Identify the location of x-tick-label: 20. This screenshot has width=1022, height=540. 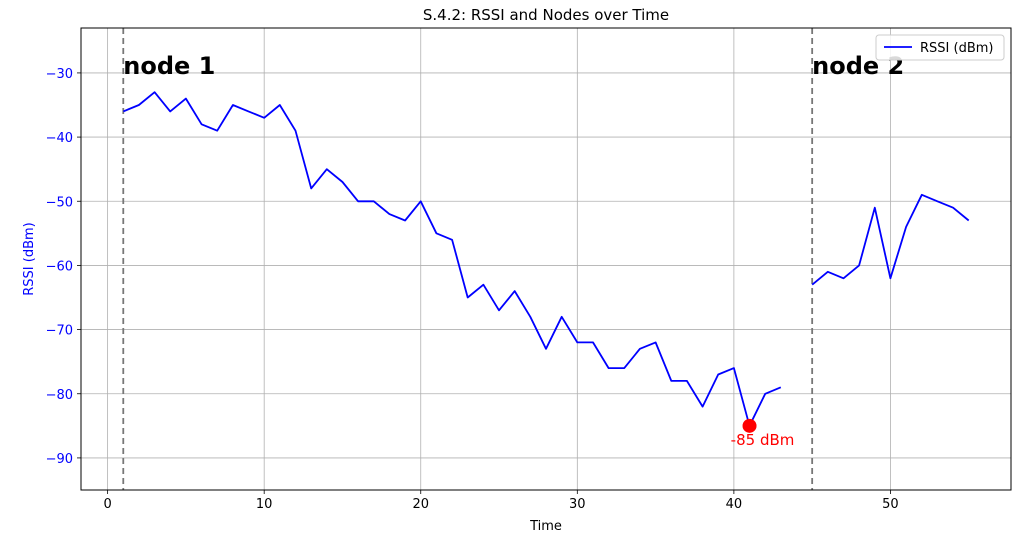
(420, 504).